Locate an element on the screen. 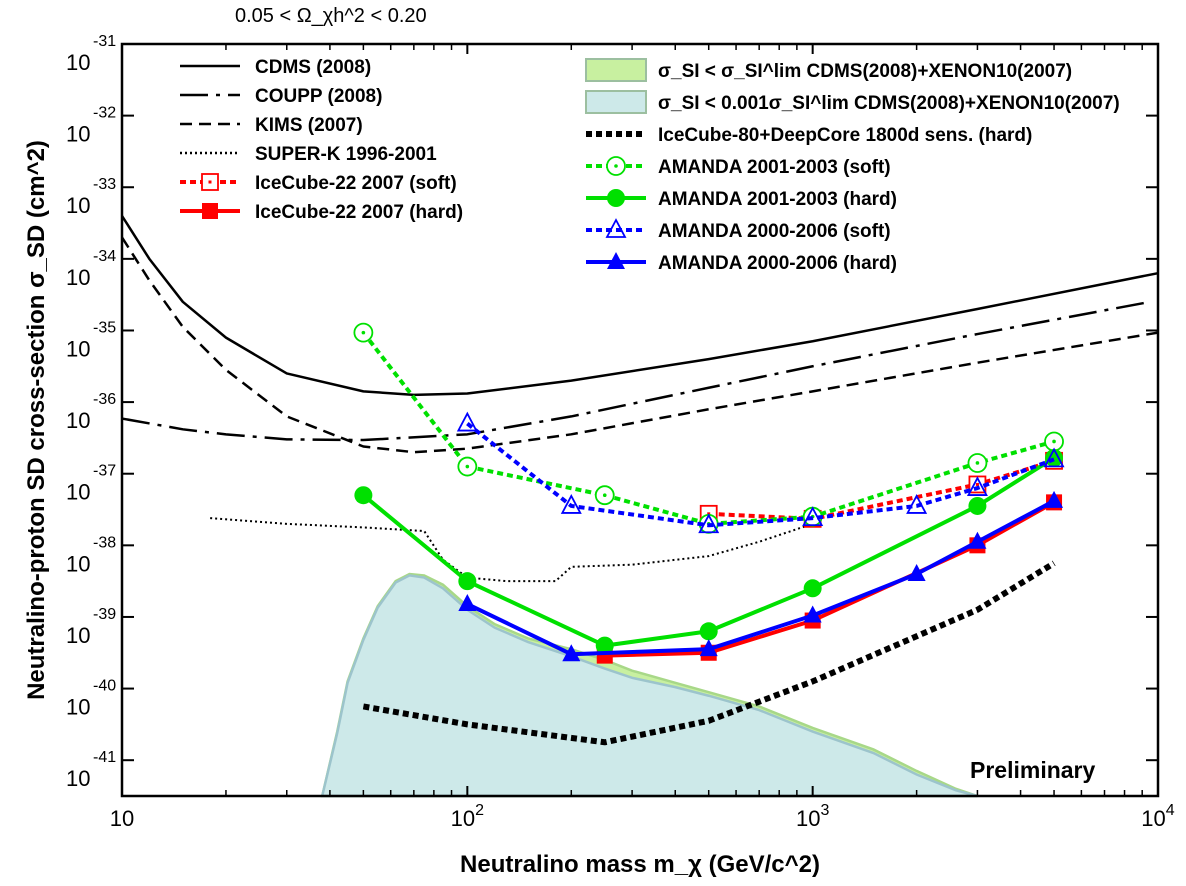 This screenshot has width=1186, height=886. y-tick-label-8: 10-39 is located at coordinates (91, 627).